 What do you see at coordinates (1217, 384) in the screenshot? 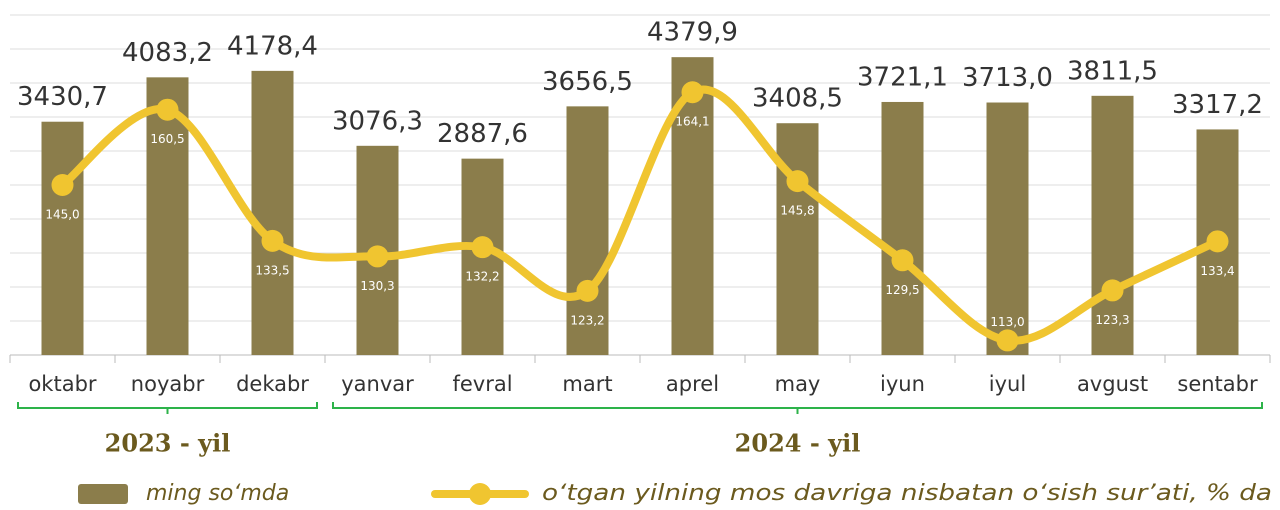
I see `x-tick-label: sentabr` at bounding box center [1217, 384].